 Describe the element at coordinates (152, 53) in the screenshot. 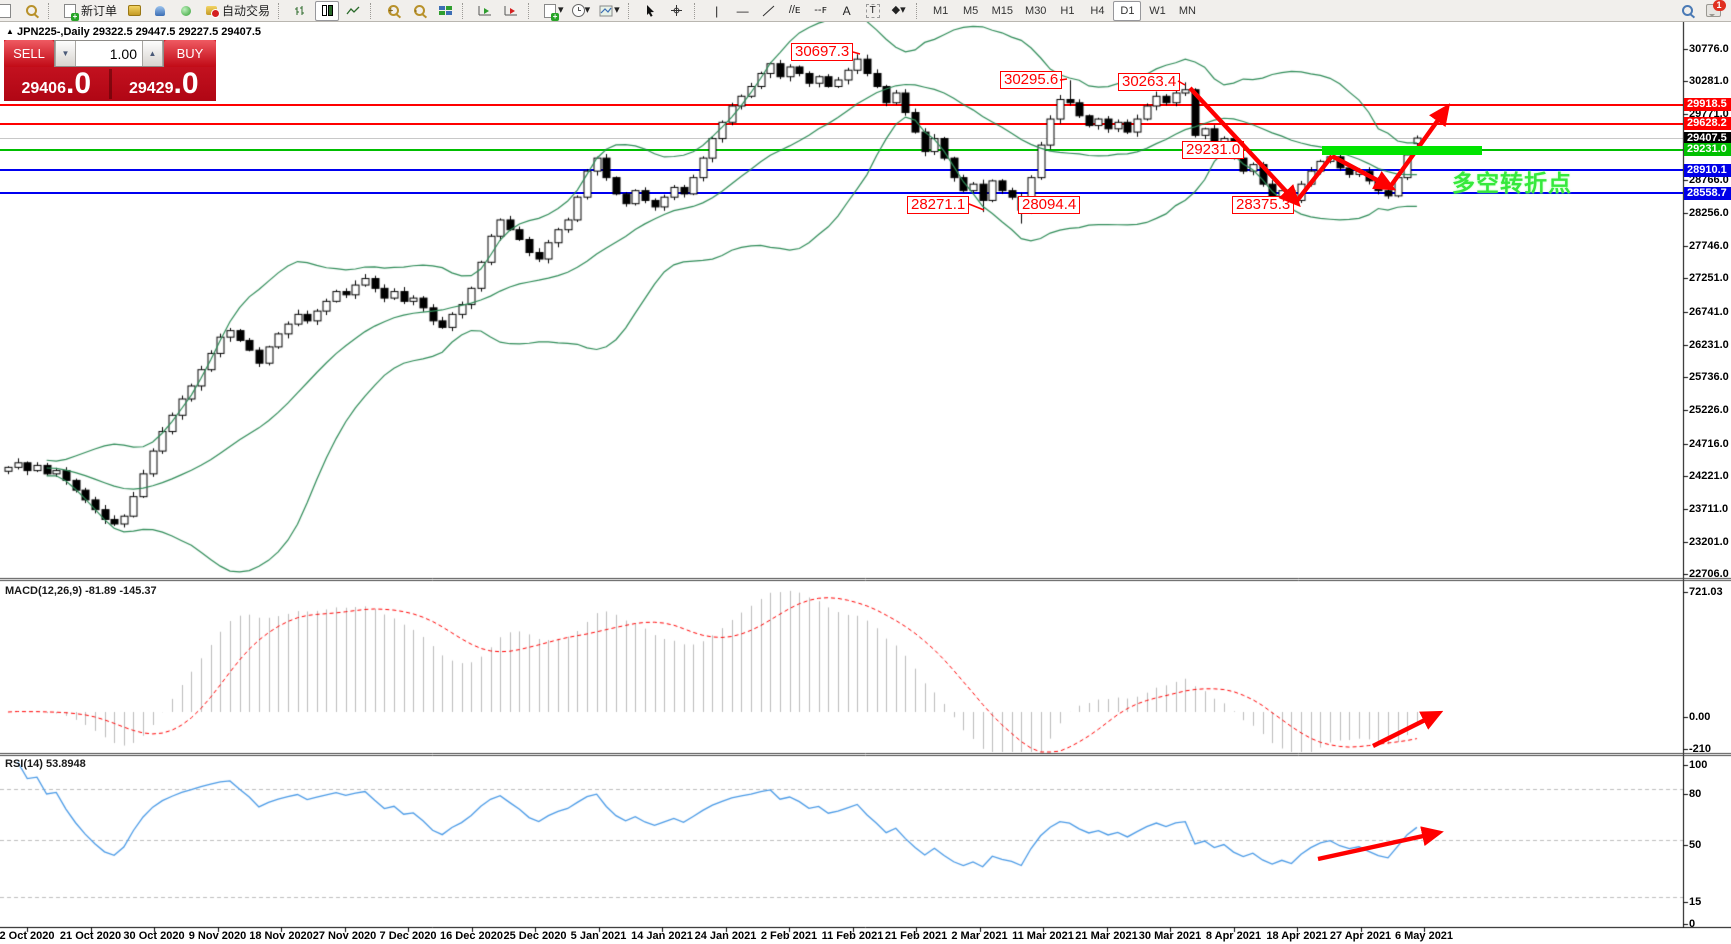

I see `volume-increase-button: ▲` at that location.